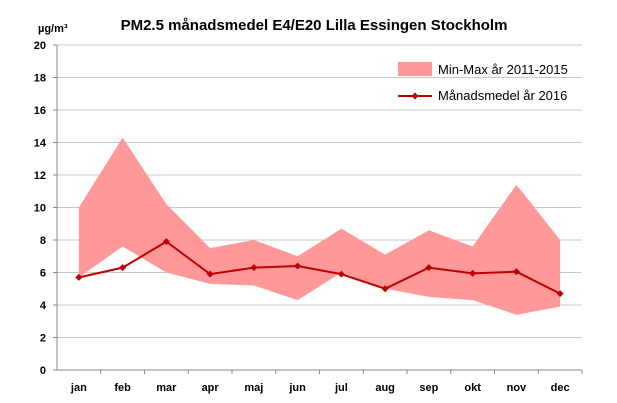  Describe the element at coordinates (122, 388) in the screenshot. I see `x-tick-label: feb` at that location.